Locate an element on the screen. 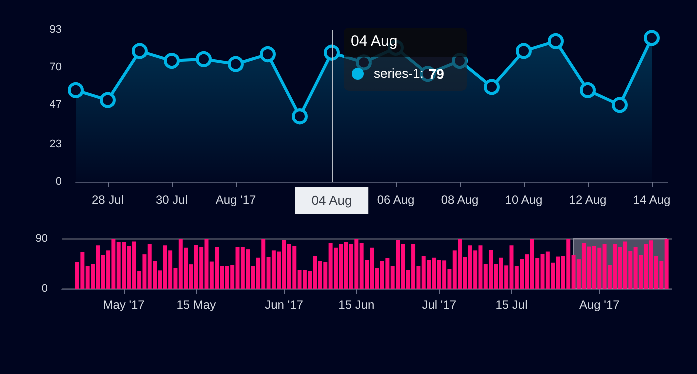 This screenshot has height=374, width=697. legend-label: series-1 is located at coordinates (397, 74).